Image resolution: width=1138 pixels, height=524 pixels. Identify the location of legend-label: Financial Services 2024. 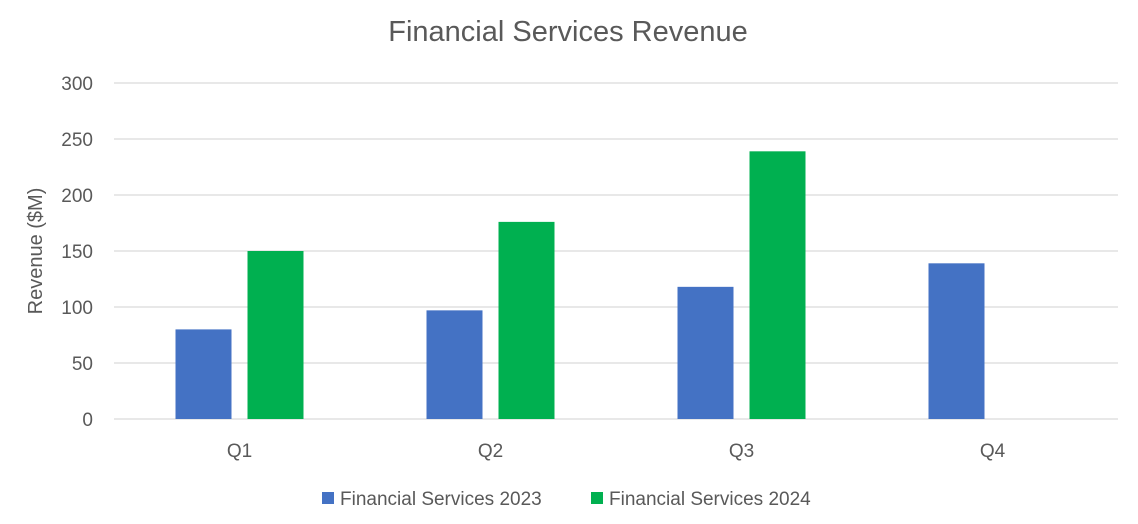
(710, 499).